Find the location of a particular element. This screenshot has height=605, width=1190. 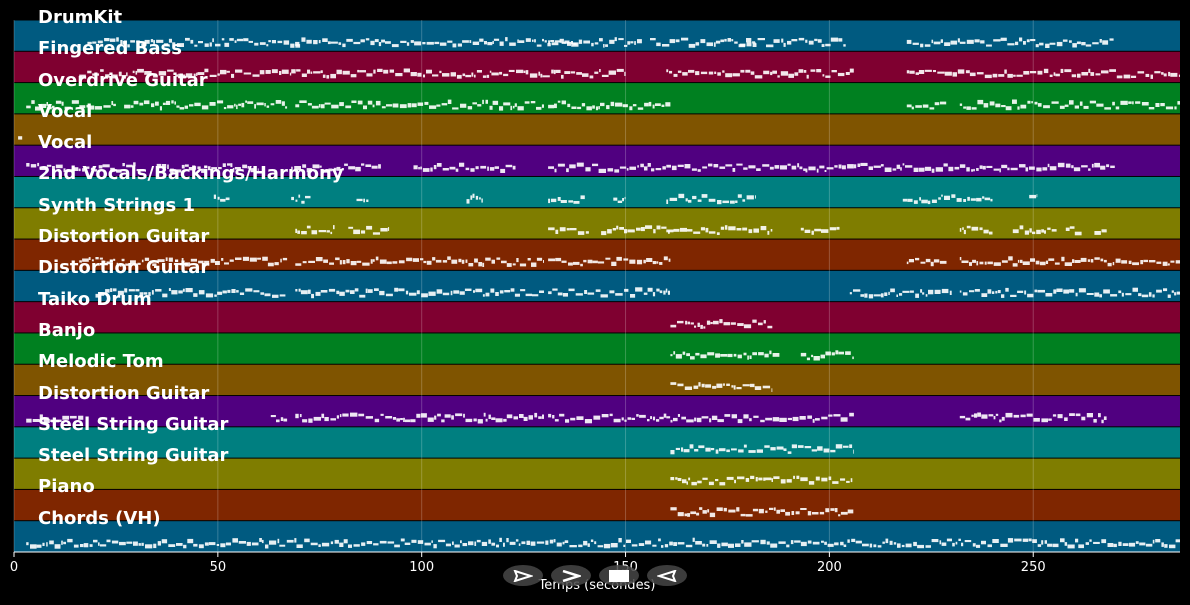

rewind-button is located at coordinates (667, 575).